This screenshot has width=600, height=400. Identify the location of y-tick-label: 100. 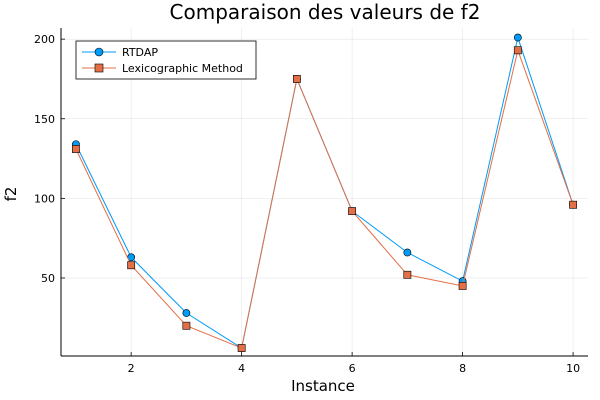
(44, 198).